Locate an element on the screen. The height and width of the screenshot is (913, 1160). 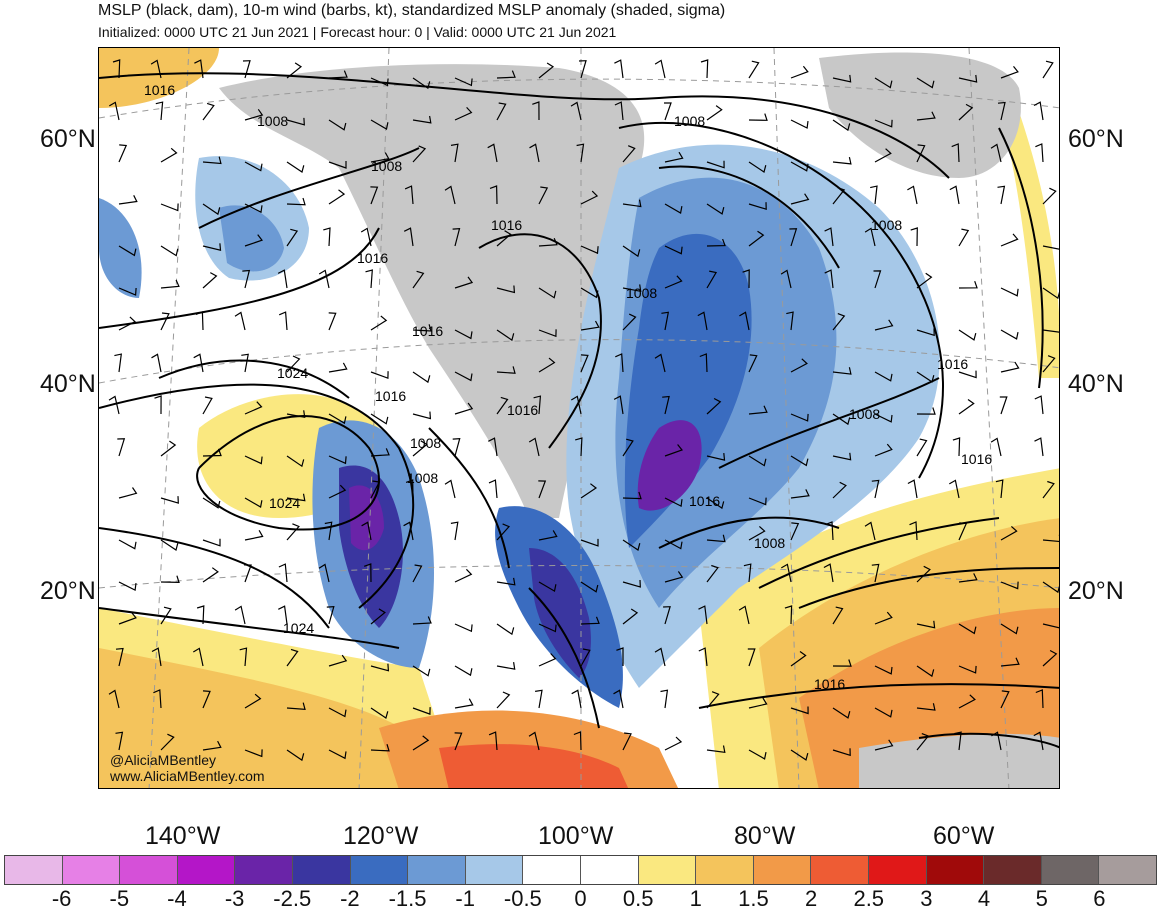
anomaly-positive-southwest is located at coordinates (269, 718).